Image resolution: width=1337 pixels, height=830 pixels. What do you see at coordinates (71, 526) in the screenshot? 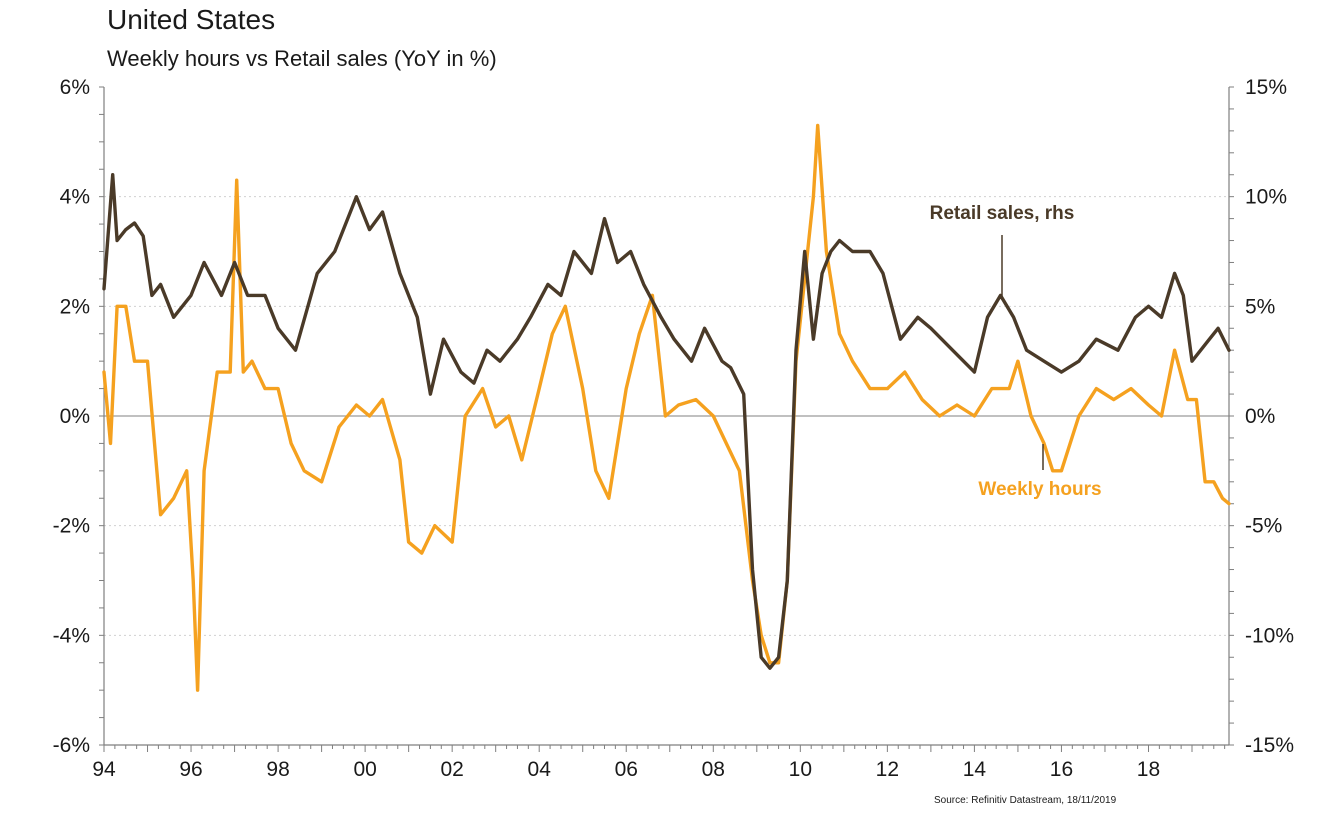
I see `y-left-tick-label: -2%` at bounding box center [71, 526].